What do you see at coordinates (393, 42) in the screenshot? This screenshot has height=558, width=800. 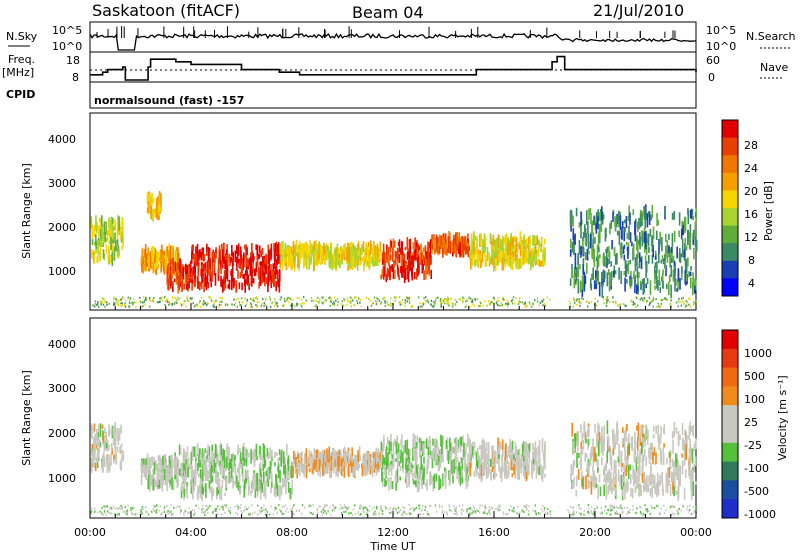 I see `nsky-line` at bounding box center [393, 42].